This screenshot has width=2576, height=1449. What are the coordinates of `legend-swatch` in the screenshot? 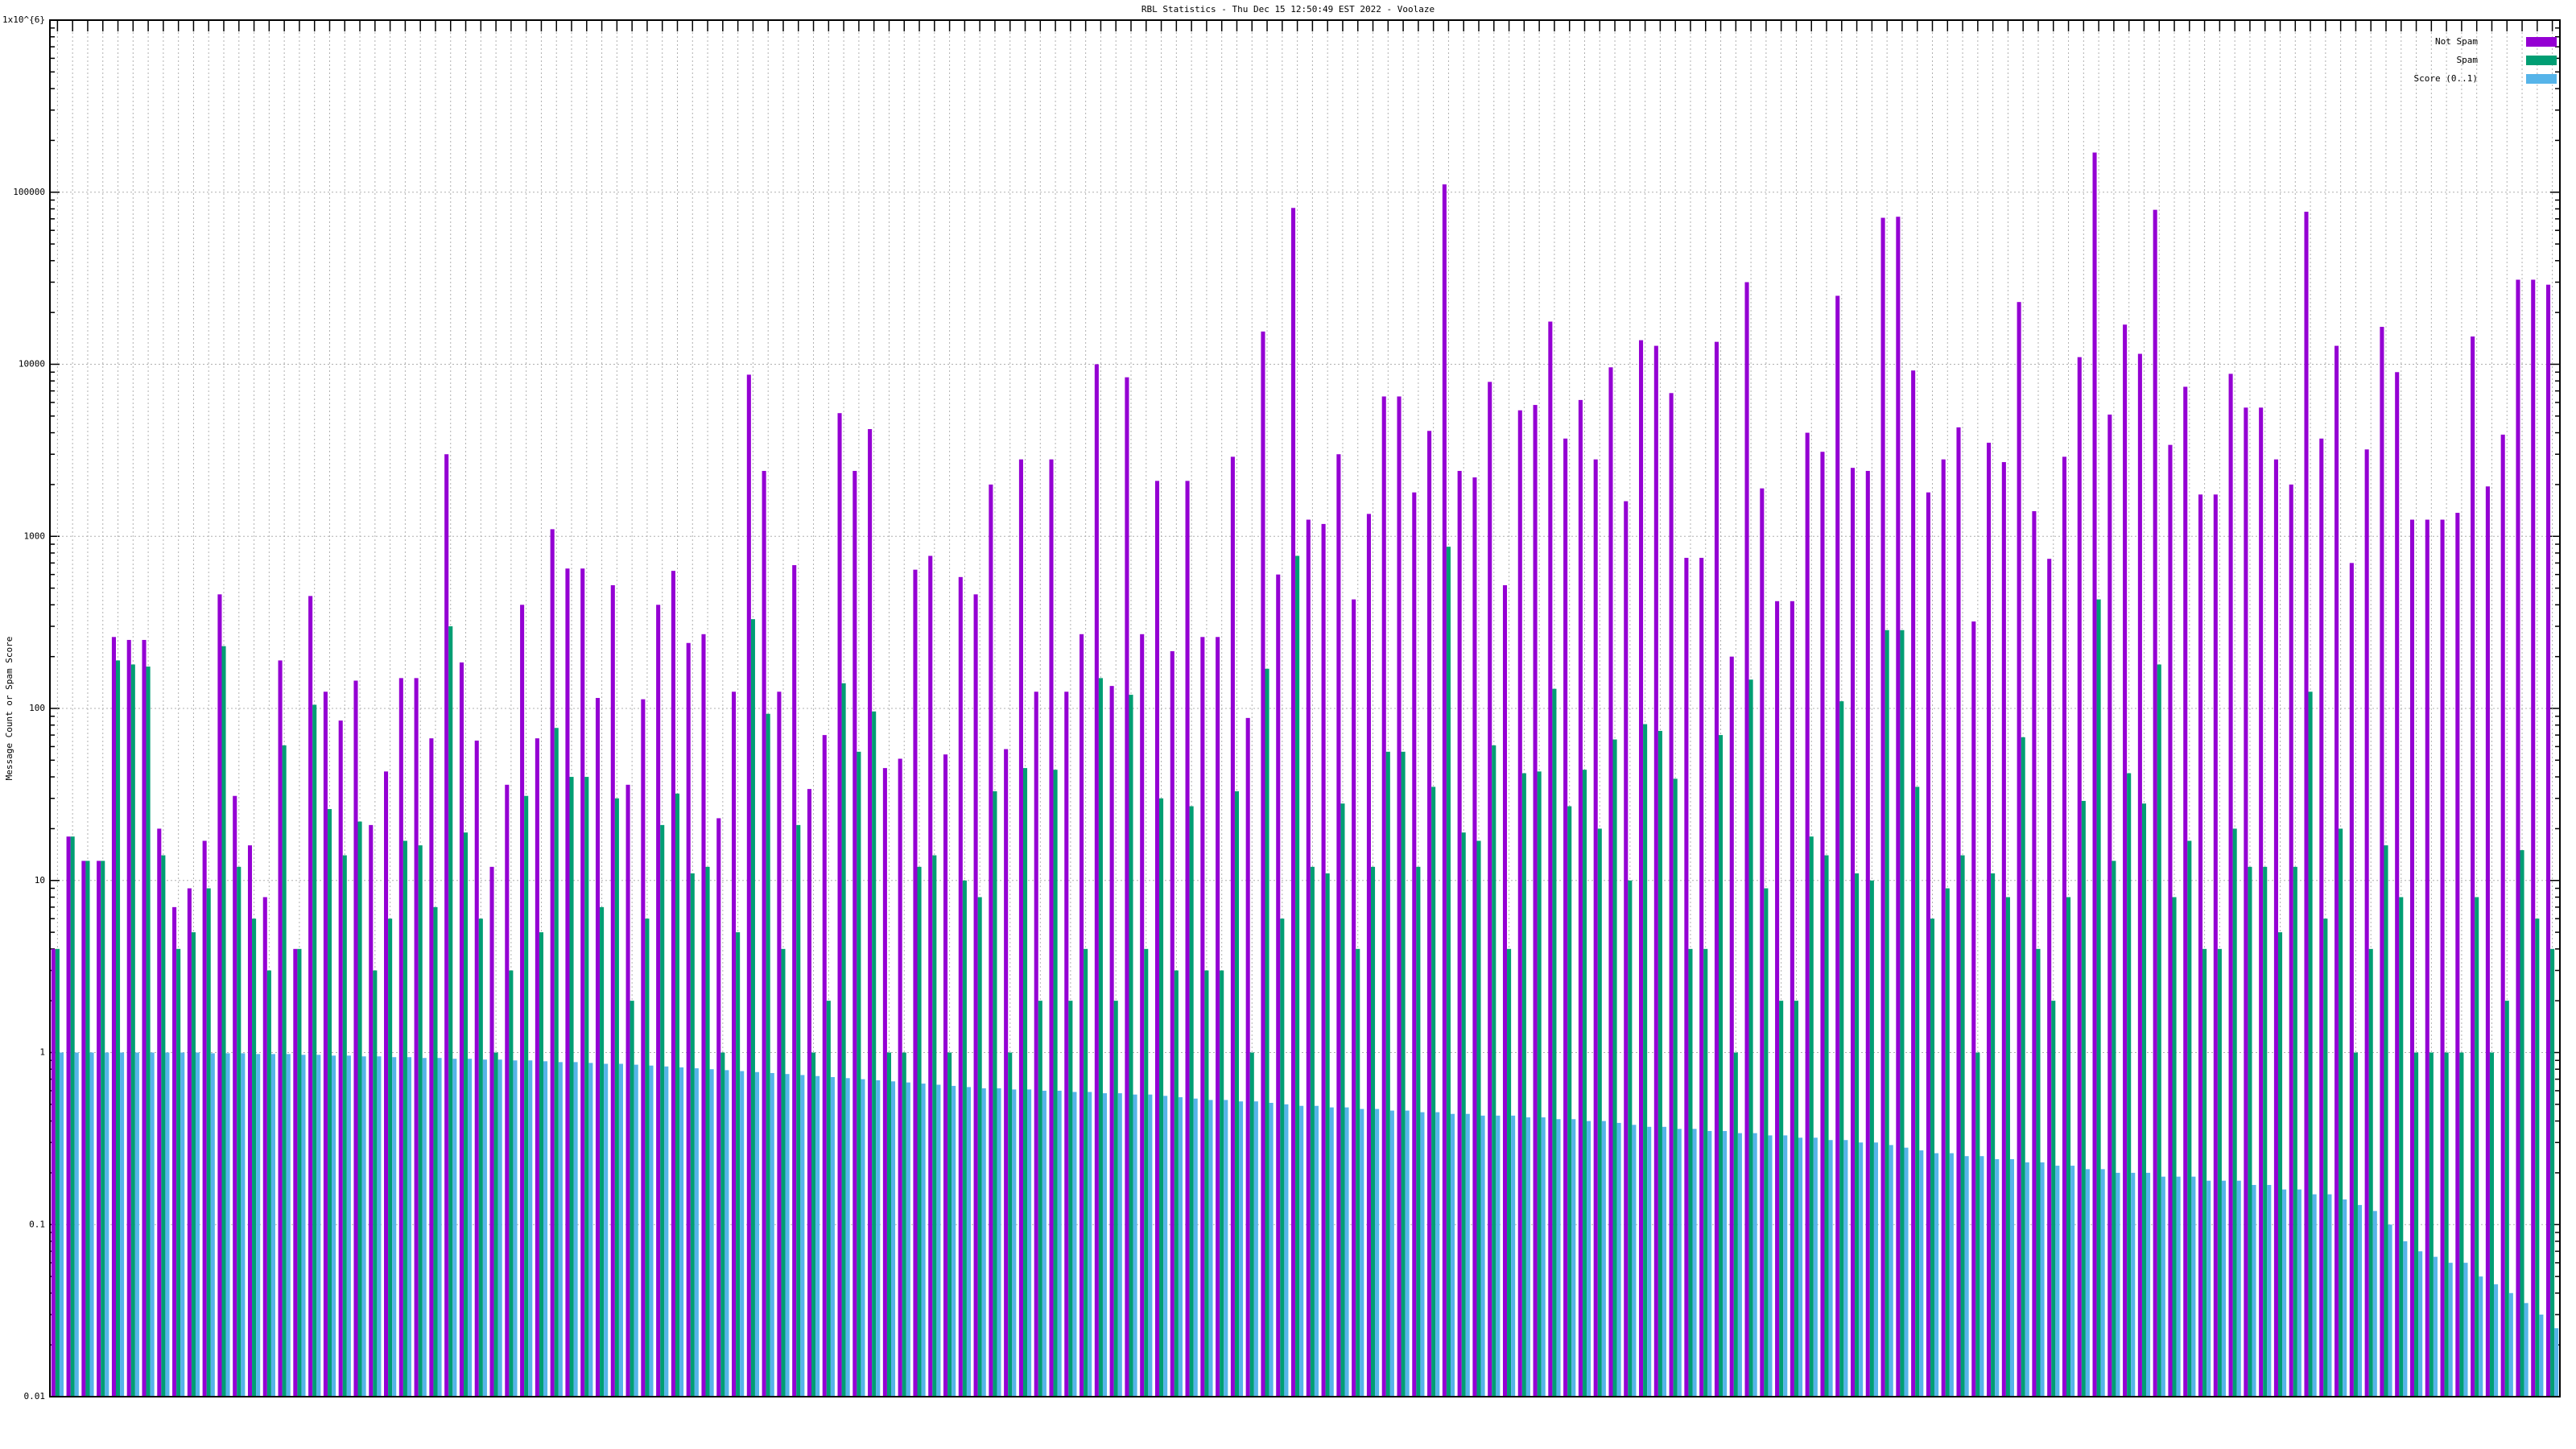 It's located at (2541, 60).